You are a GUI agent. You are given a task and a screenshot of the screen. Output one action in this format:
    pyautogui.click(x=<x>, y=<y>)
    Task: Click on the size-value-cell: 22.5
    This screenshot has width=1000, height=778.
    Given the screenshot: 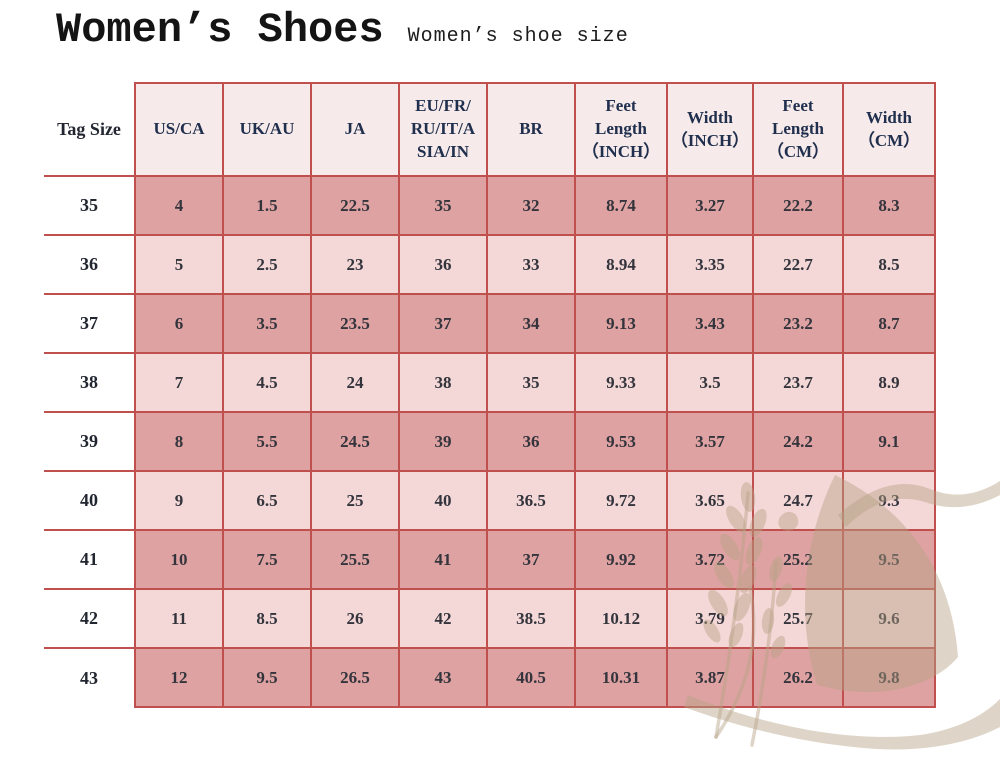 What is the action you would take?
    pyautogui.click(x=355, y=205)
    